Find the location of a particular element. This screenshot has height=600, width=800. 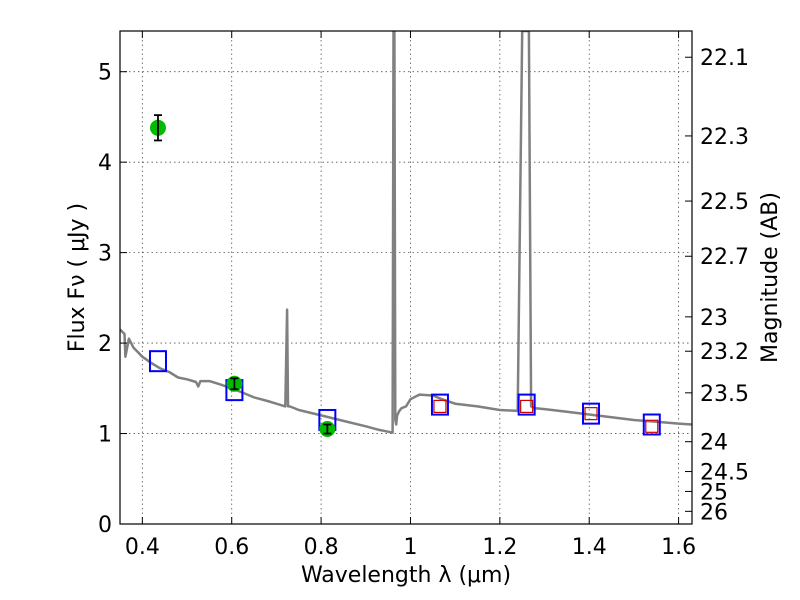

y-tick-label: 1 is located at coordinates (105, 435).